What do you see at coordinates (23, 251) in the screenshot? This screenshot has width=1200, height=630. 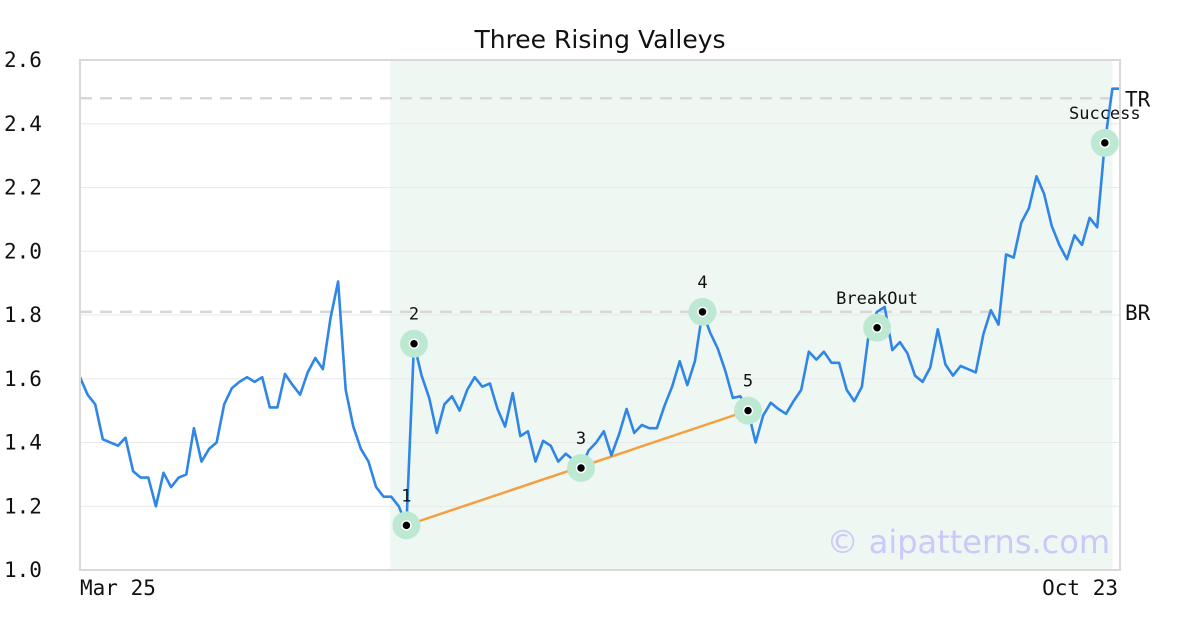 I see `y-tick-label: 2.0` at bounding box center [23, 251].